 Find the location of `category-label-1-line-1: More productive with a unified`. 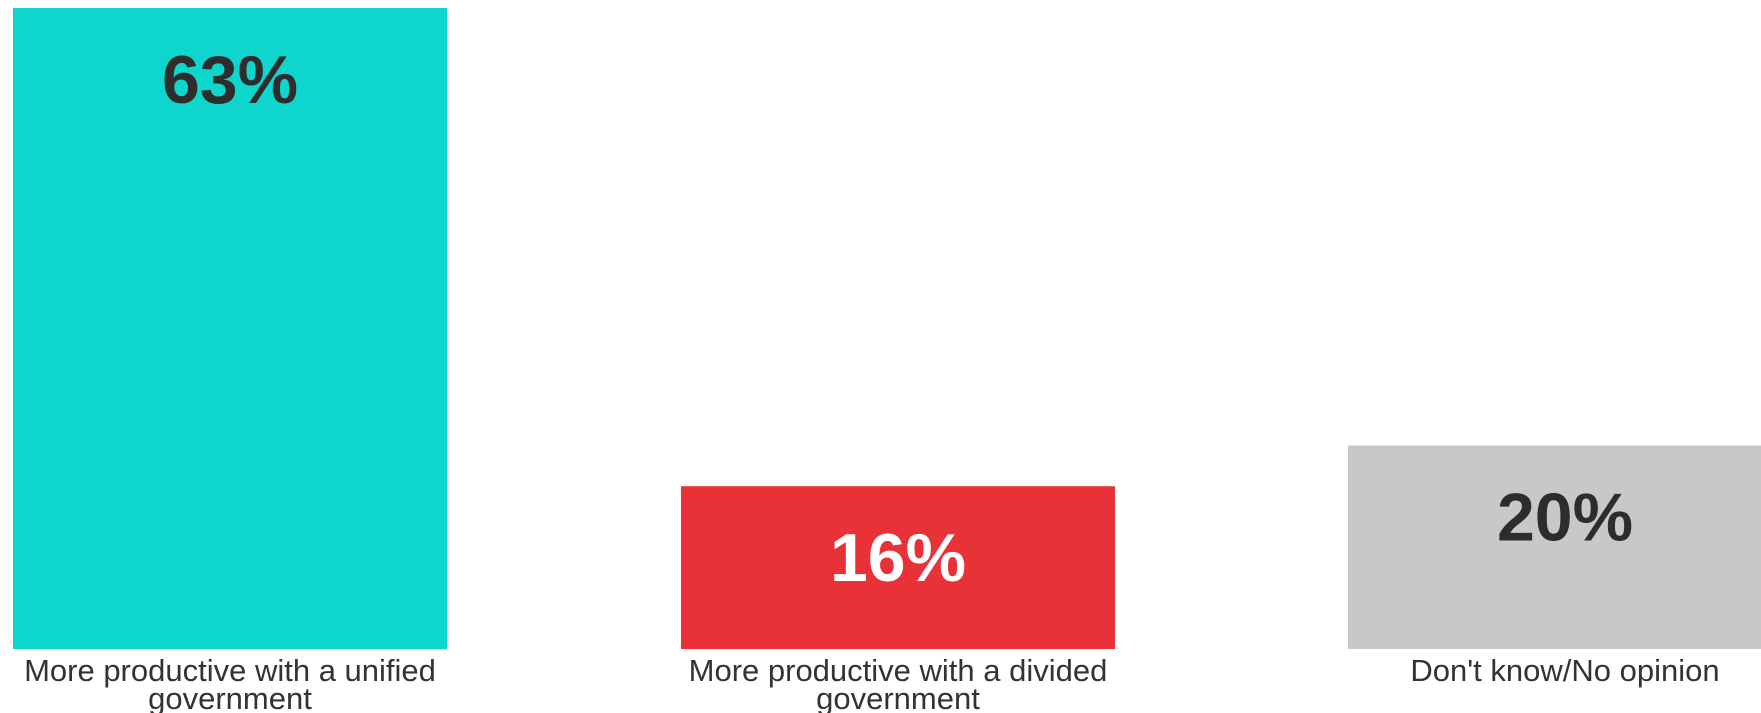

category-label-1-line-1: More productive with a unified is located at coordinates (230, 670).